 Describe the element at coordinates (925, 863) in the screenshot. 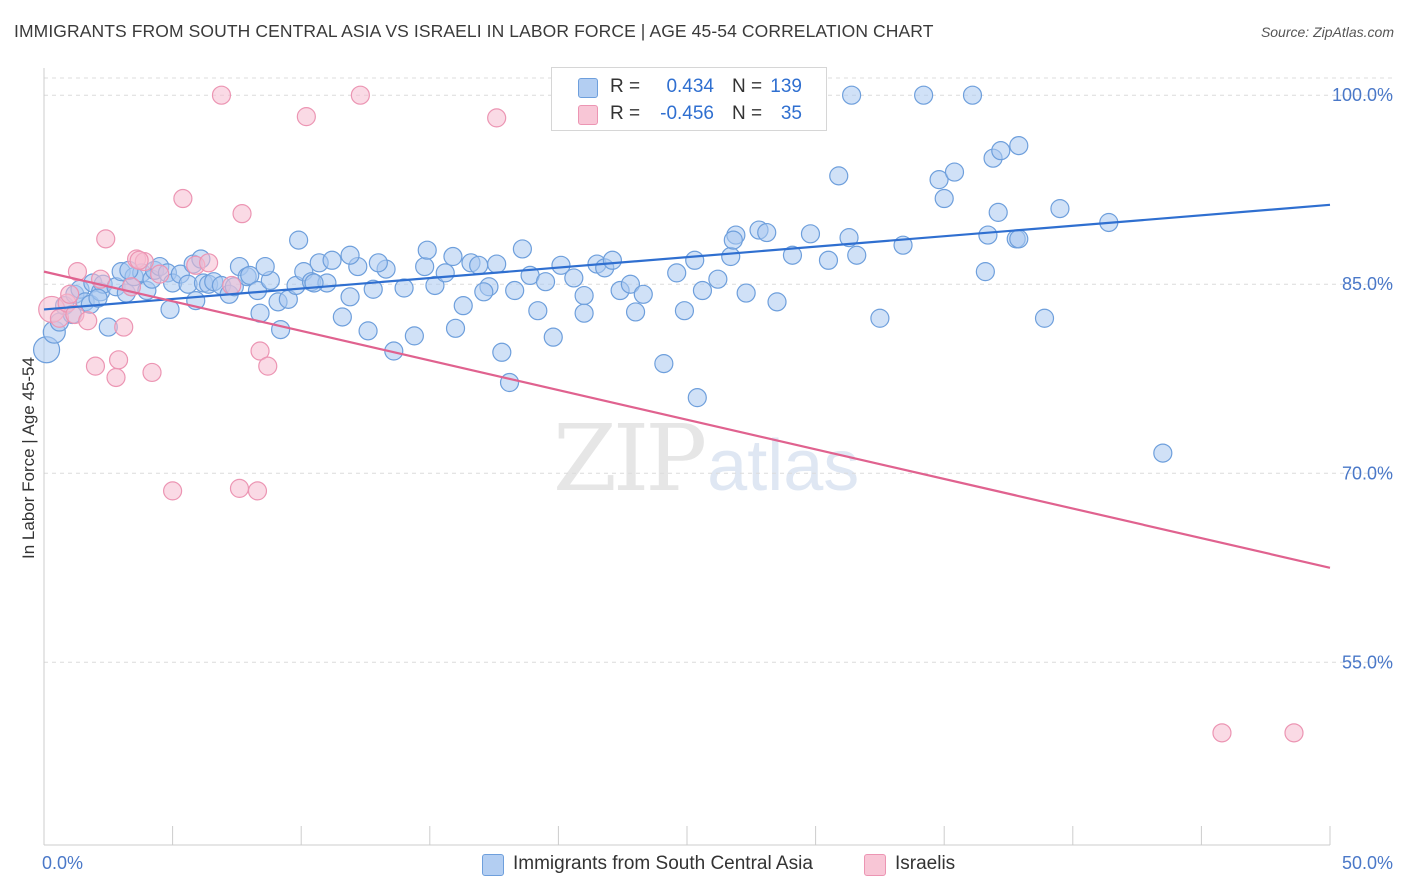

I see `legend-label-series2: Israelis` at that location.